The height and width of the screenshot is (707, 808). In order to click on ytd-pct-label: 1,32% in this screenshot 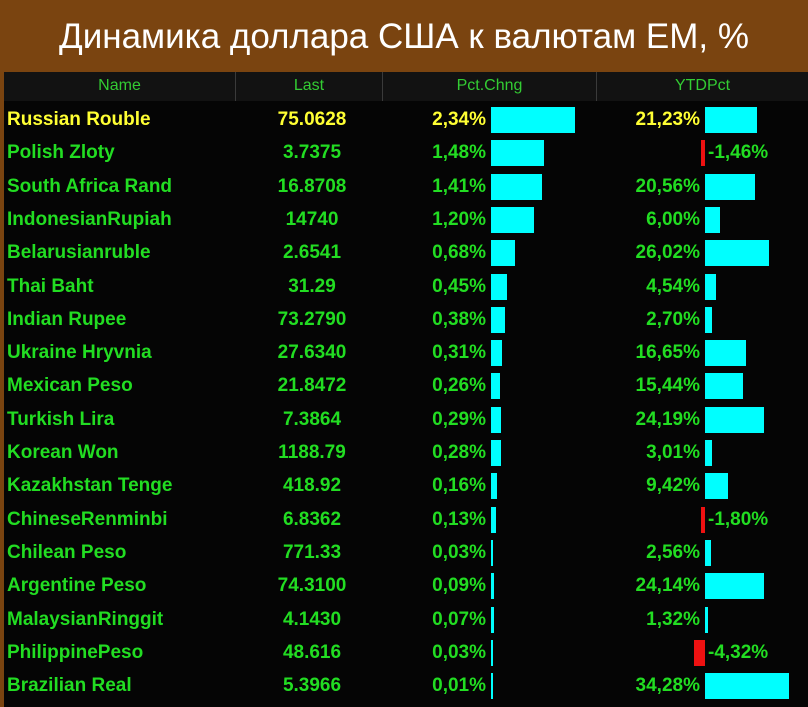, I will do `click(673, 619)`.